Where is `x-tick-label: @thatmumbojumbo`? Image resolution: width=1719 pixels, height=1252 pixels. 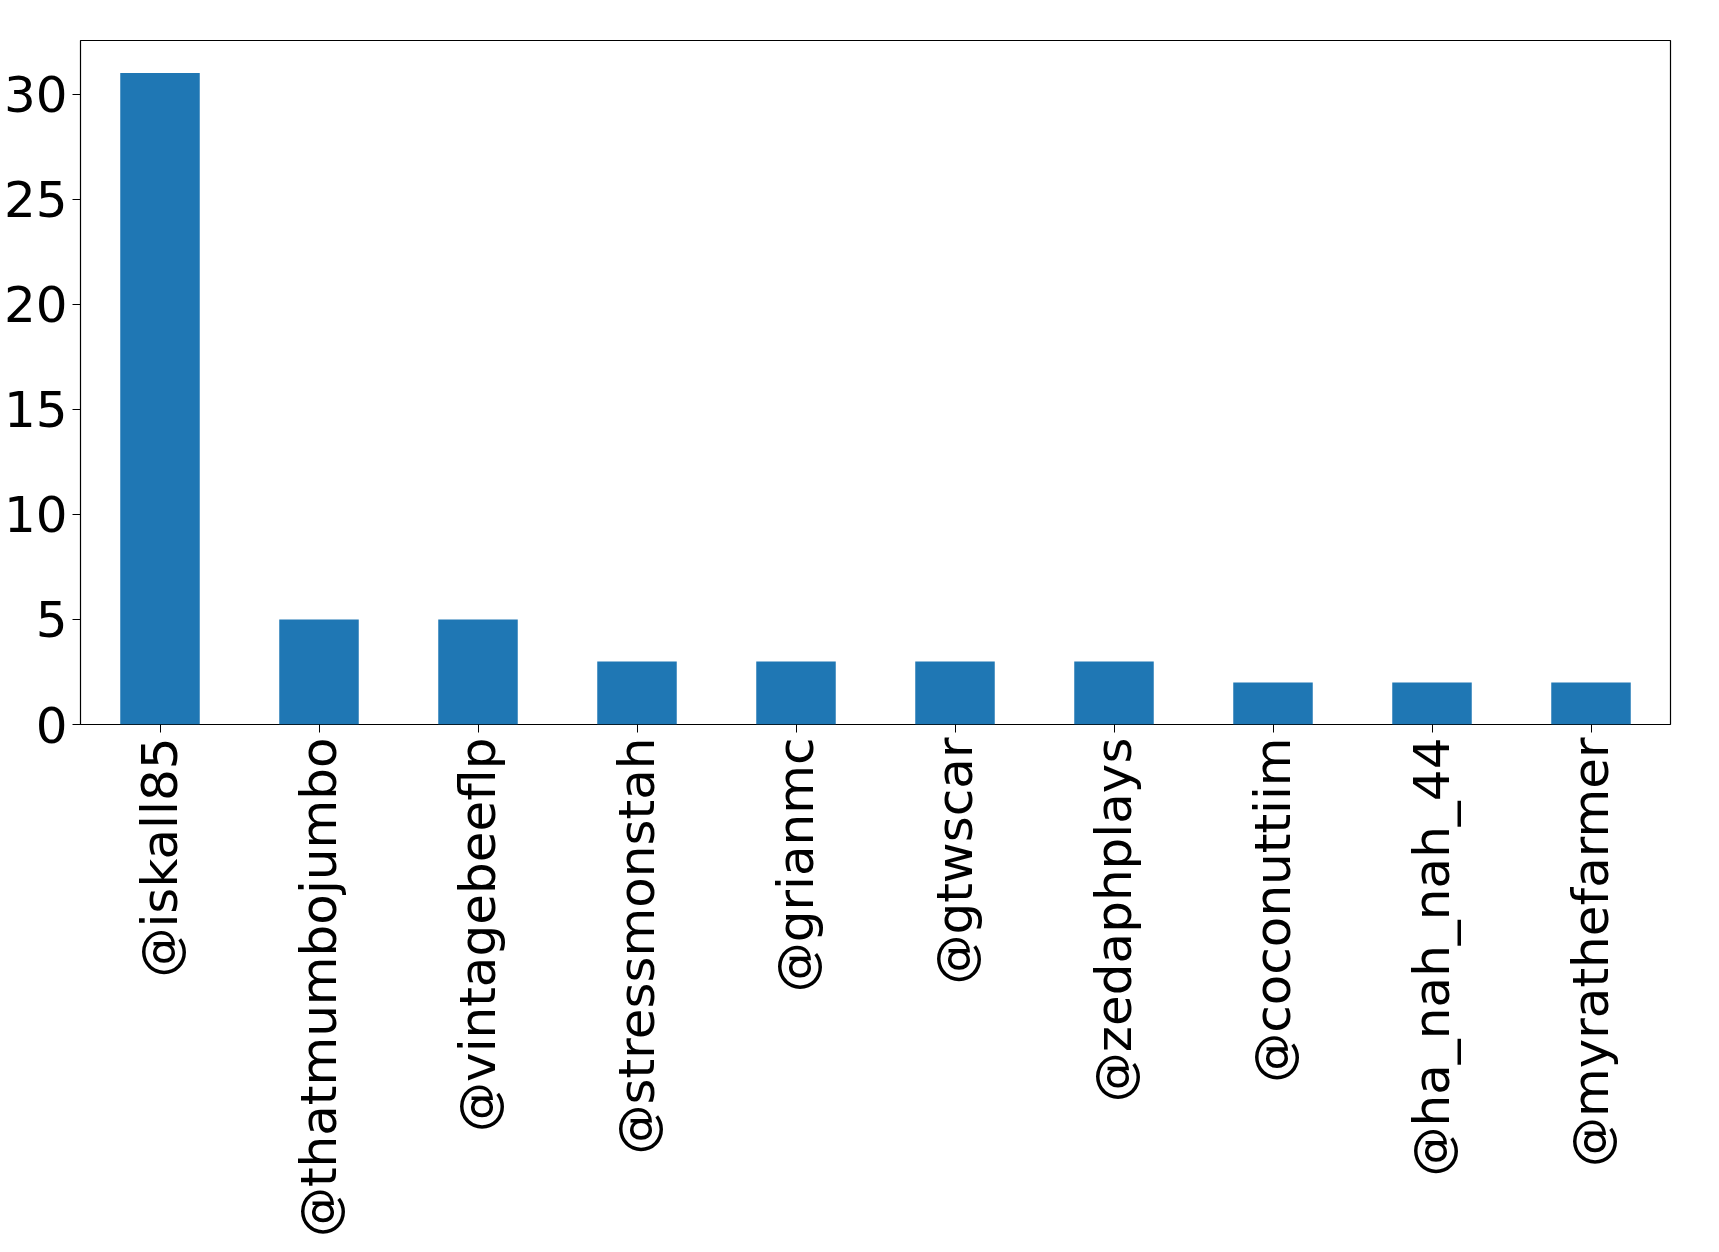 x-tick-label: @thatmumbojumbo is located at coordinates (319, 987).